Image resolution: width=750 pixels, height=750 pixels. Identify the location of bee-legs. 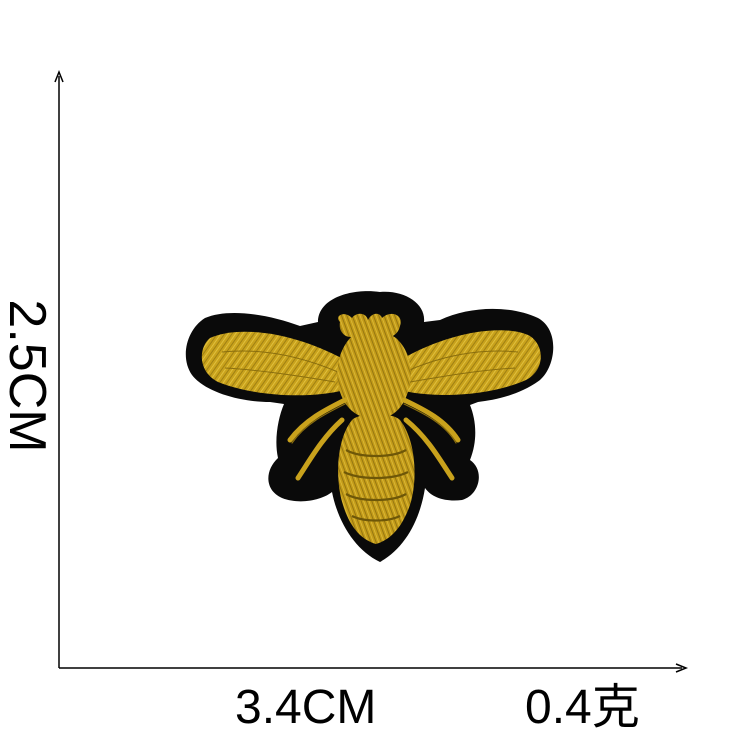
(374, 439).